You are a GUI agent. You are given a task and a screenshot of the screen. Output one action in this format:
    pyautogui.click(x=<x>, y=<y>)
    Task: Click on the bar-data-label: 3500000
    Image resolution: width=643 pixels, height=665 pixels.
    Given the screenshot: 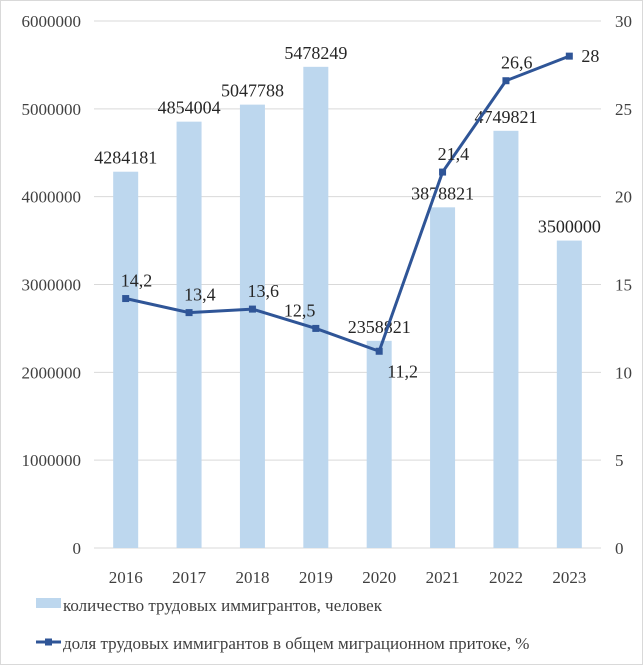 What is the action you would take?
    pyautogui.click(x=569, y=227)
    